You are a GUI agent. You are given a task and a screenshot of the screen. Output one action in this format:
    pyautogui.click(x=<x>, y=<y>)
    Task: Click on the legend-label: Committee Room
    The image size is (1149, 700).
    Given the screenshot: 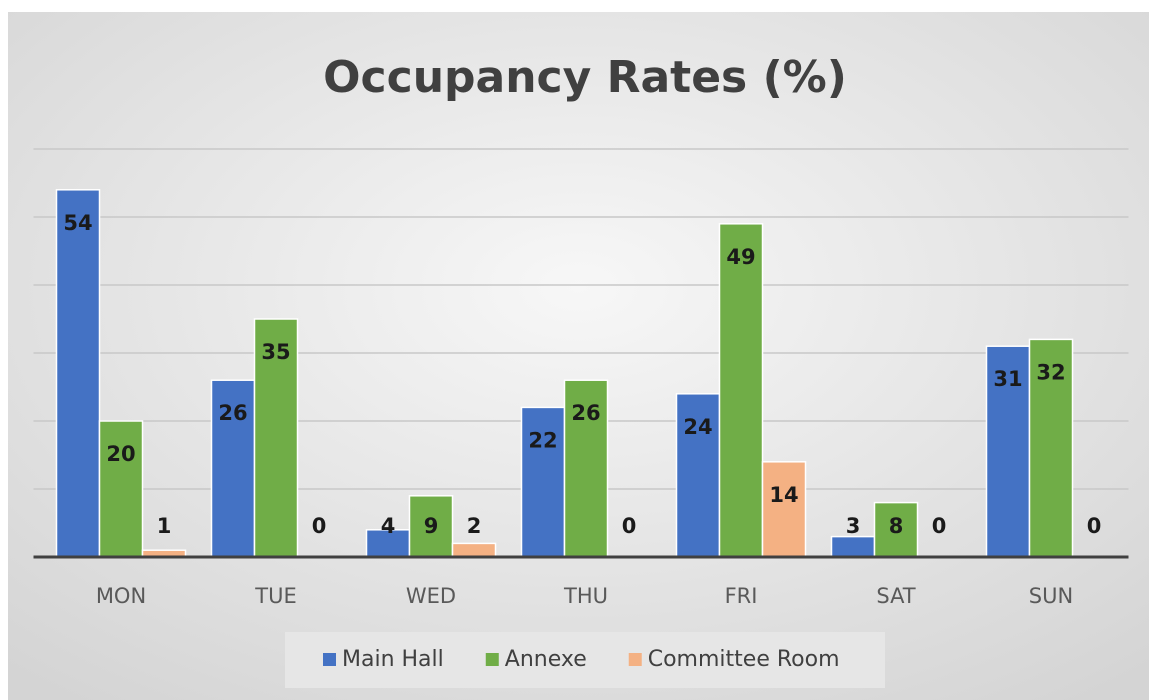 What is the action you would take?
    pyautogui.click(x=744, y=659)
    